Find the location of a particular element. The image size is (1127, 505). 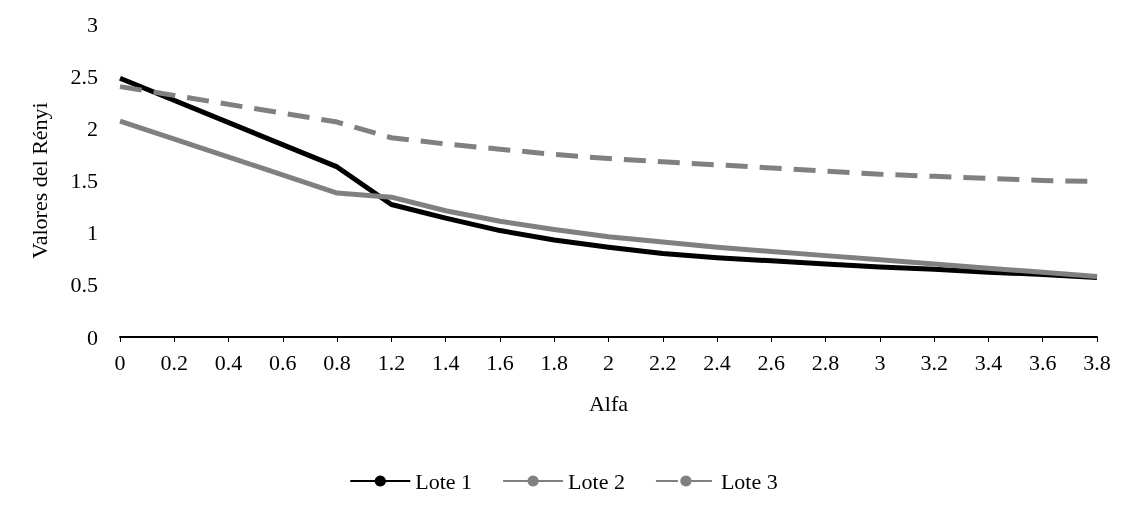

x-tick-label: 0.6 is located at coordinates (283, 362).